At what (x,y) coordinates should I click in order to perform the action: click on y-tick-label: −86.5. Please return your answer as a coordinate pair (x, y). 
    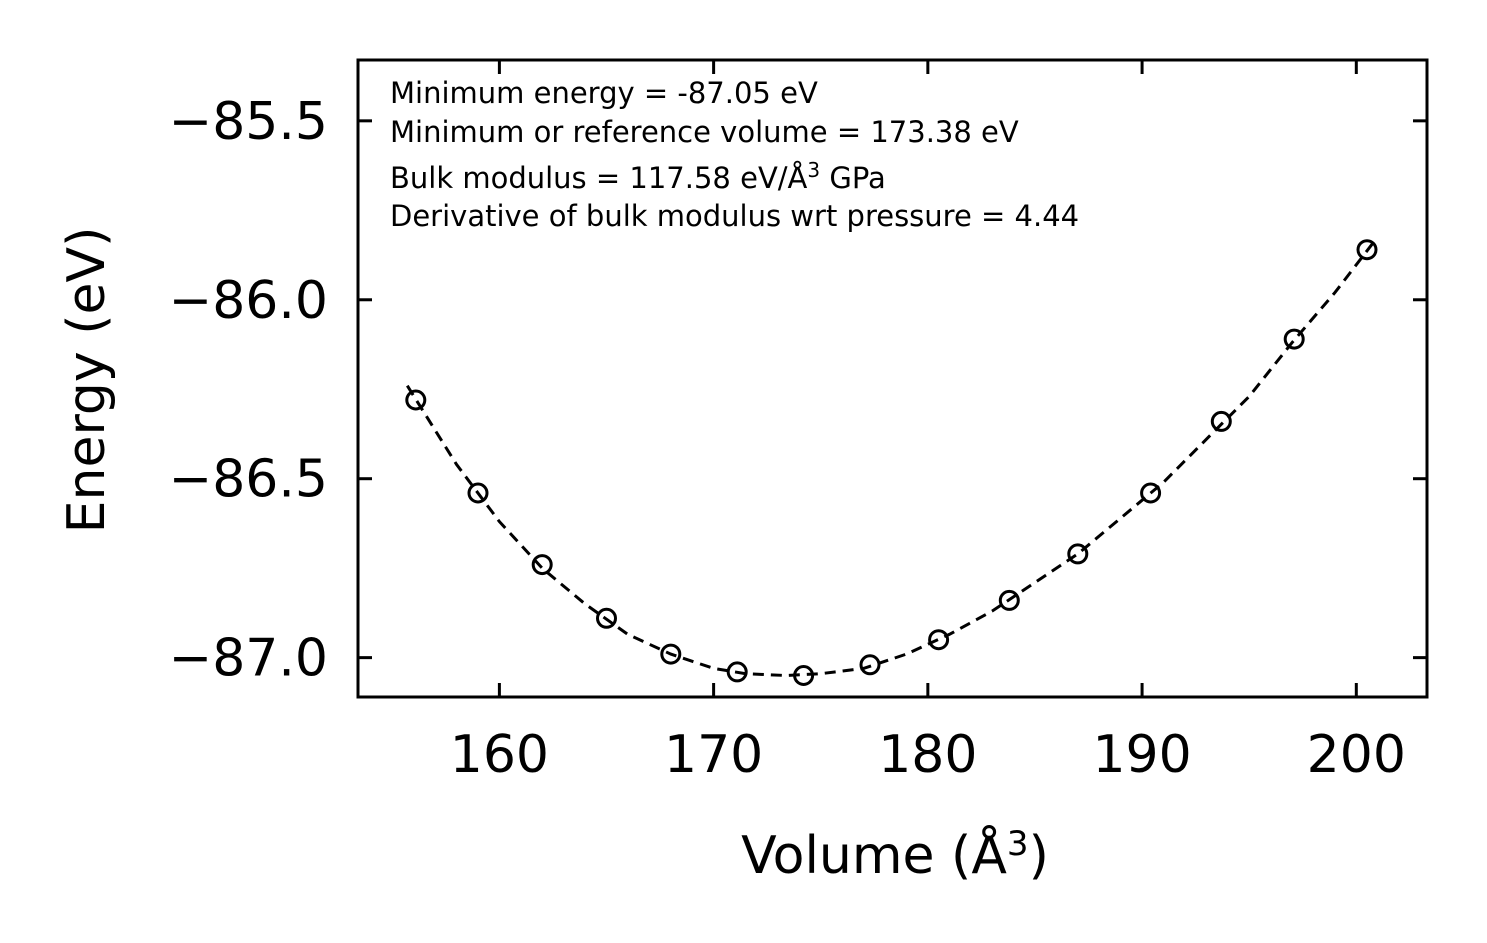
    Looking at the image, I should click on (248, 480).